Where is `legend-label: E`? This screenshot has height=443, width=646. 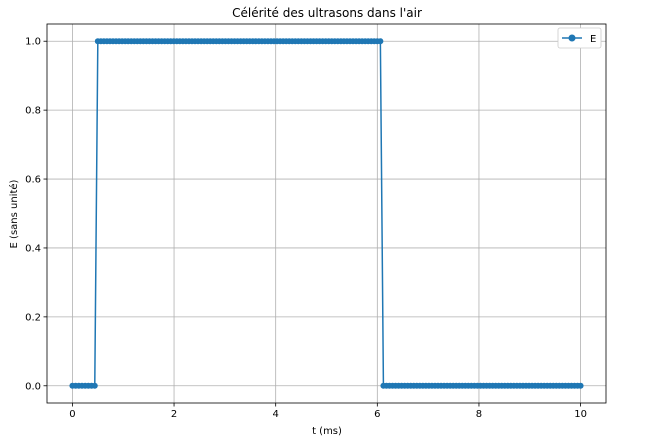 legend-label: E is located at coordinates (593, 39).